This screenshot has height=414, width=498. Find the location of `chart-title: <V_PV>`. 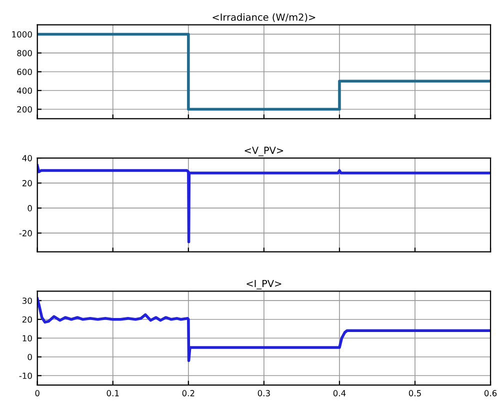

chart-title: <V_PV> is located at coordinates (264, 151).